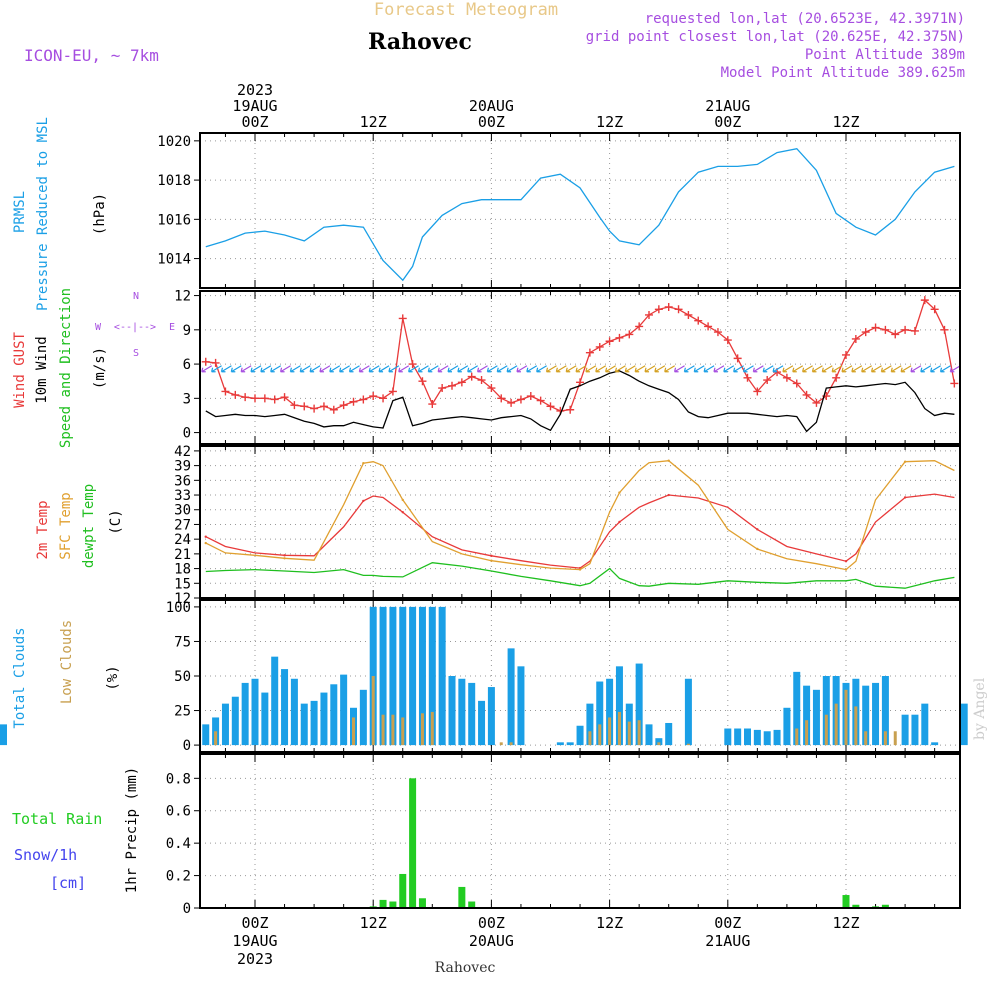  What do you see at coordinates (174, 142) in the screenshot?
I see `pressure-ytick-label: 1020` at bounding box center [174, 142].